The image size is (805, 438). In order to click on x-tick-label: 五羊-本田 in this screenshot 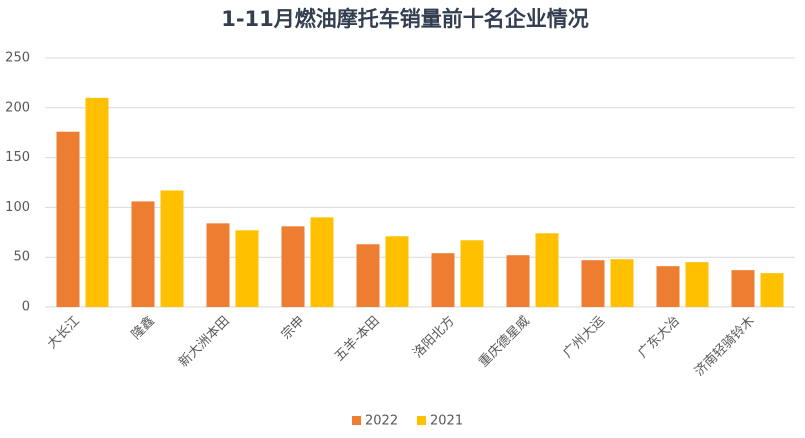, I will do `click(356, 338)`.